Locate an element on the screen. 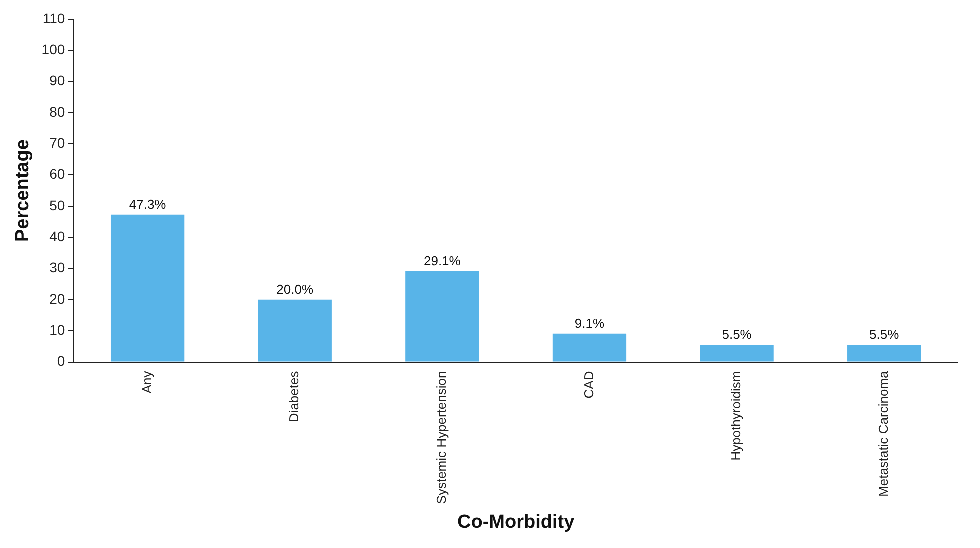 This screenshot has height=548, width=980. y-tick-label: 80 is located at coordinates (58, 112).